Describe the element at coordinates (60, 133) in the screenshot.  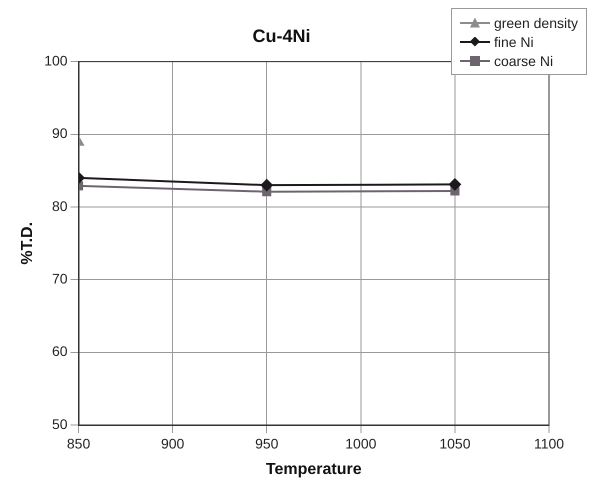
I see `y-tick-label: 90` at that location.